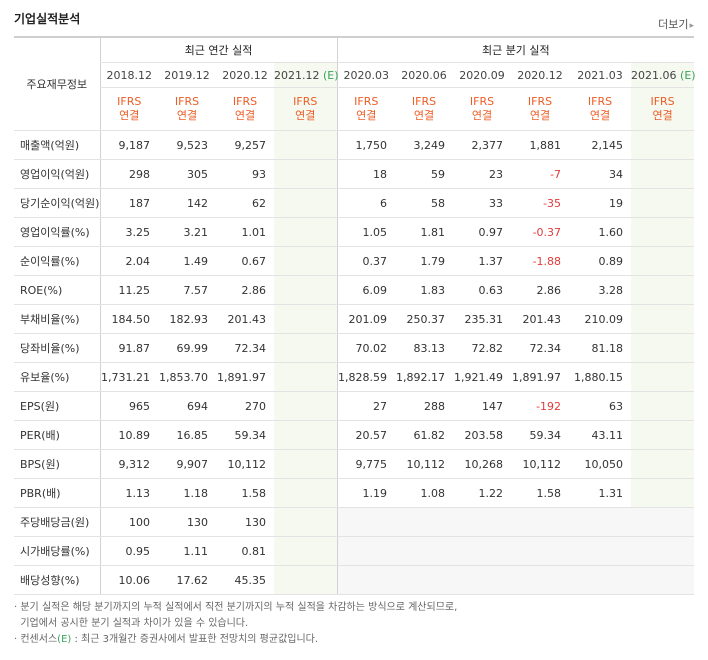  I want to click on data-cell: 965, so click(128, 406).